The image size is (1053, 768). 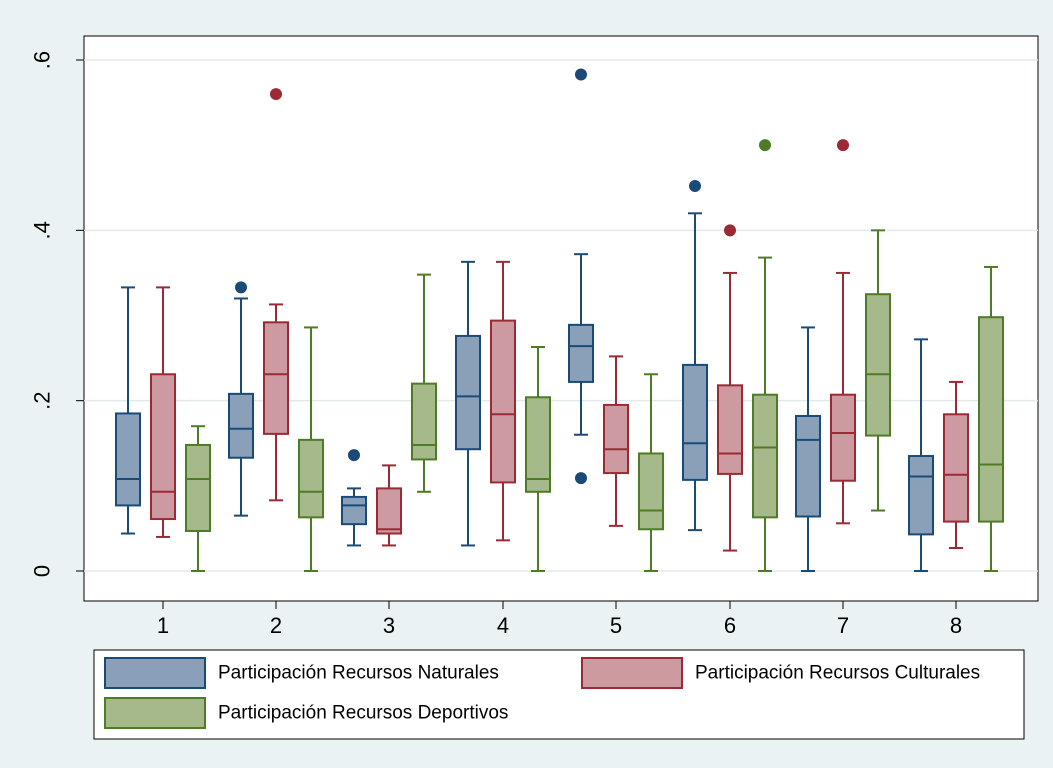 What do you see at coordinates (42, 400) in the screenshot?
I see `y-tick-label: .2` at bounding box center [42, 400].